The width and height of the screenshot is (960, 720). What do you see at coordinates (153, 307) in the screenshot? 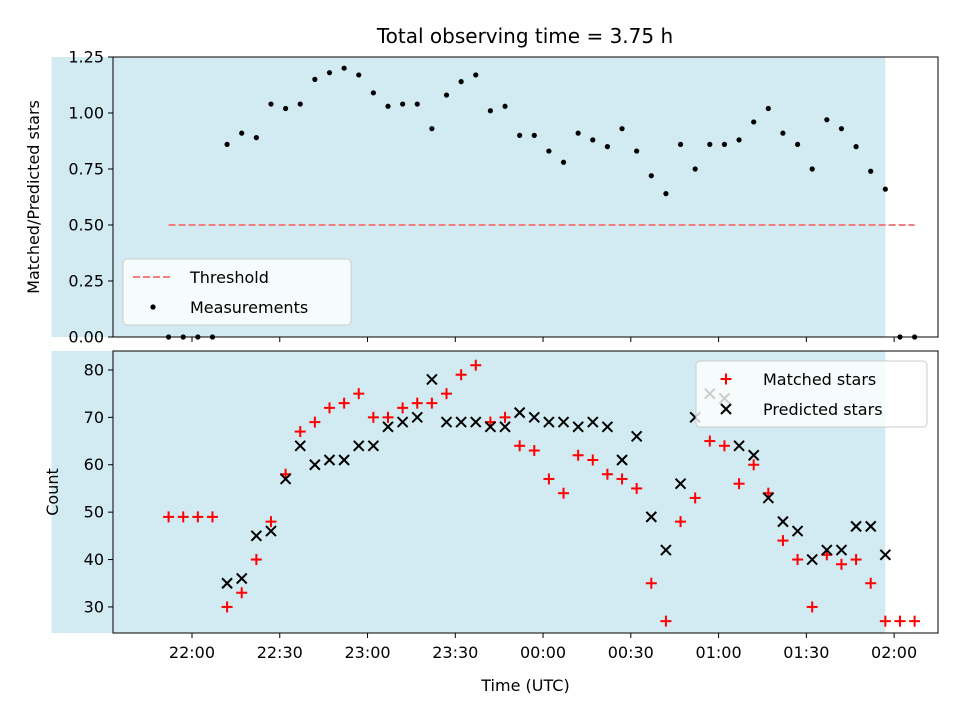
I see `legend-measurement-swatch` at bounding box center [153, 307].